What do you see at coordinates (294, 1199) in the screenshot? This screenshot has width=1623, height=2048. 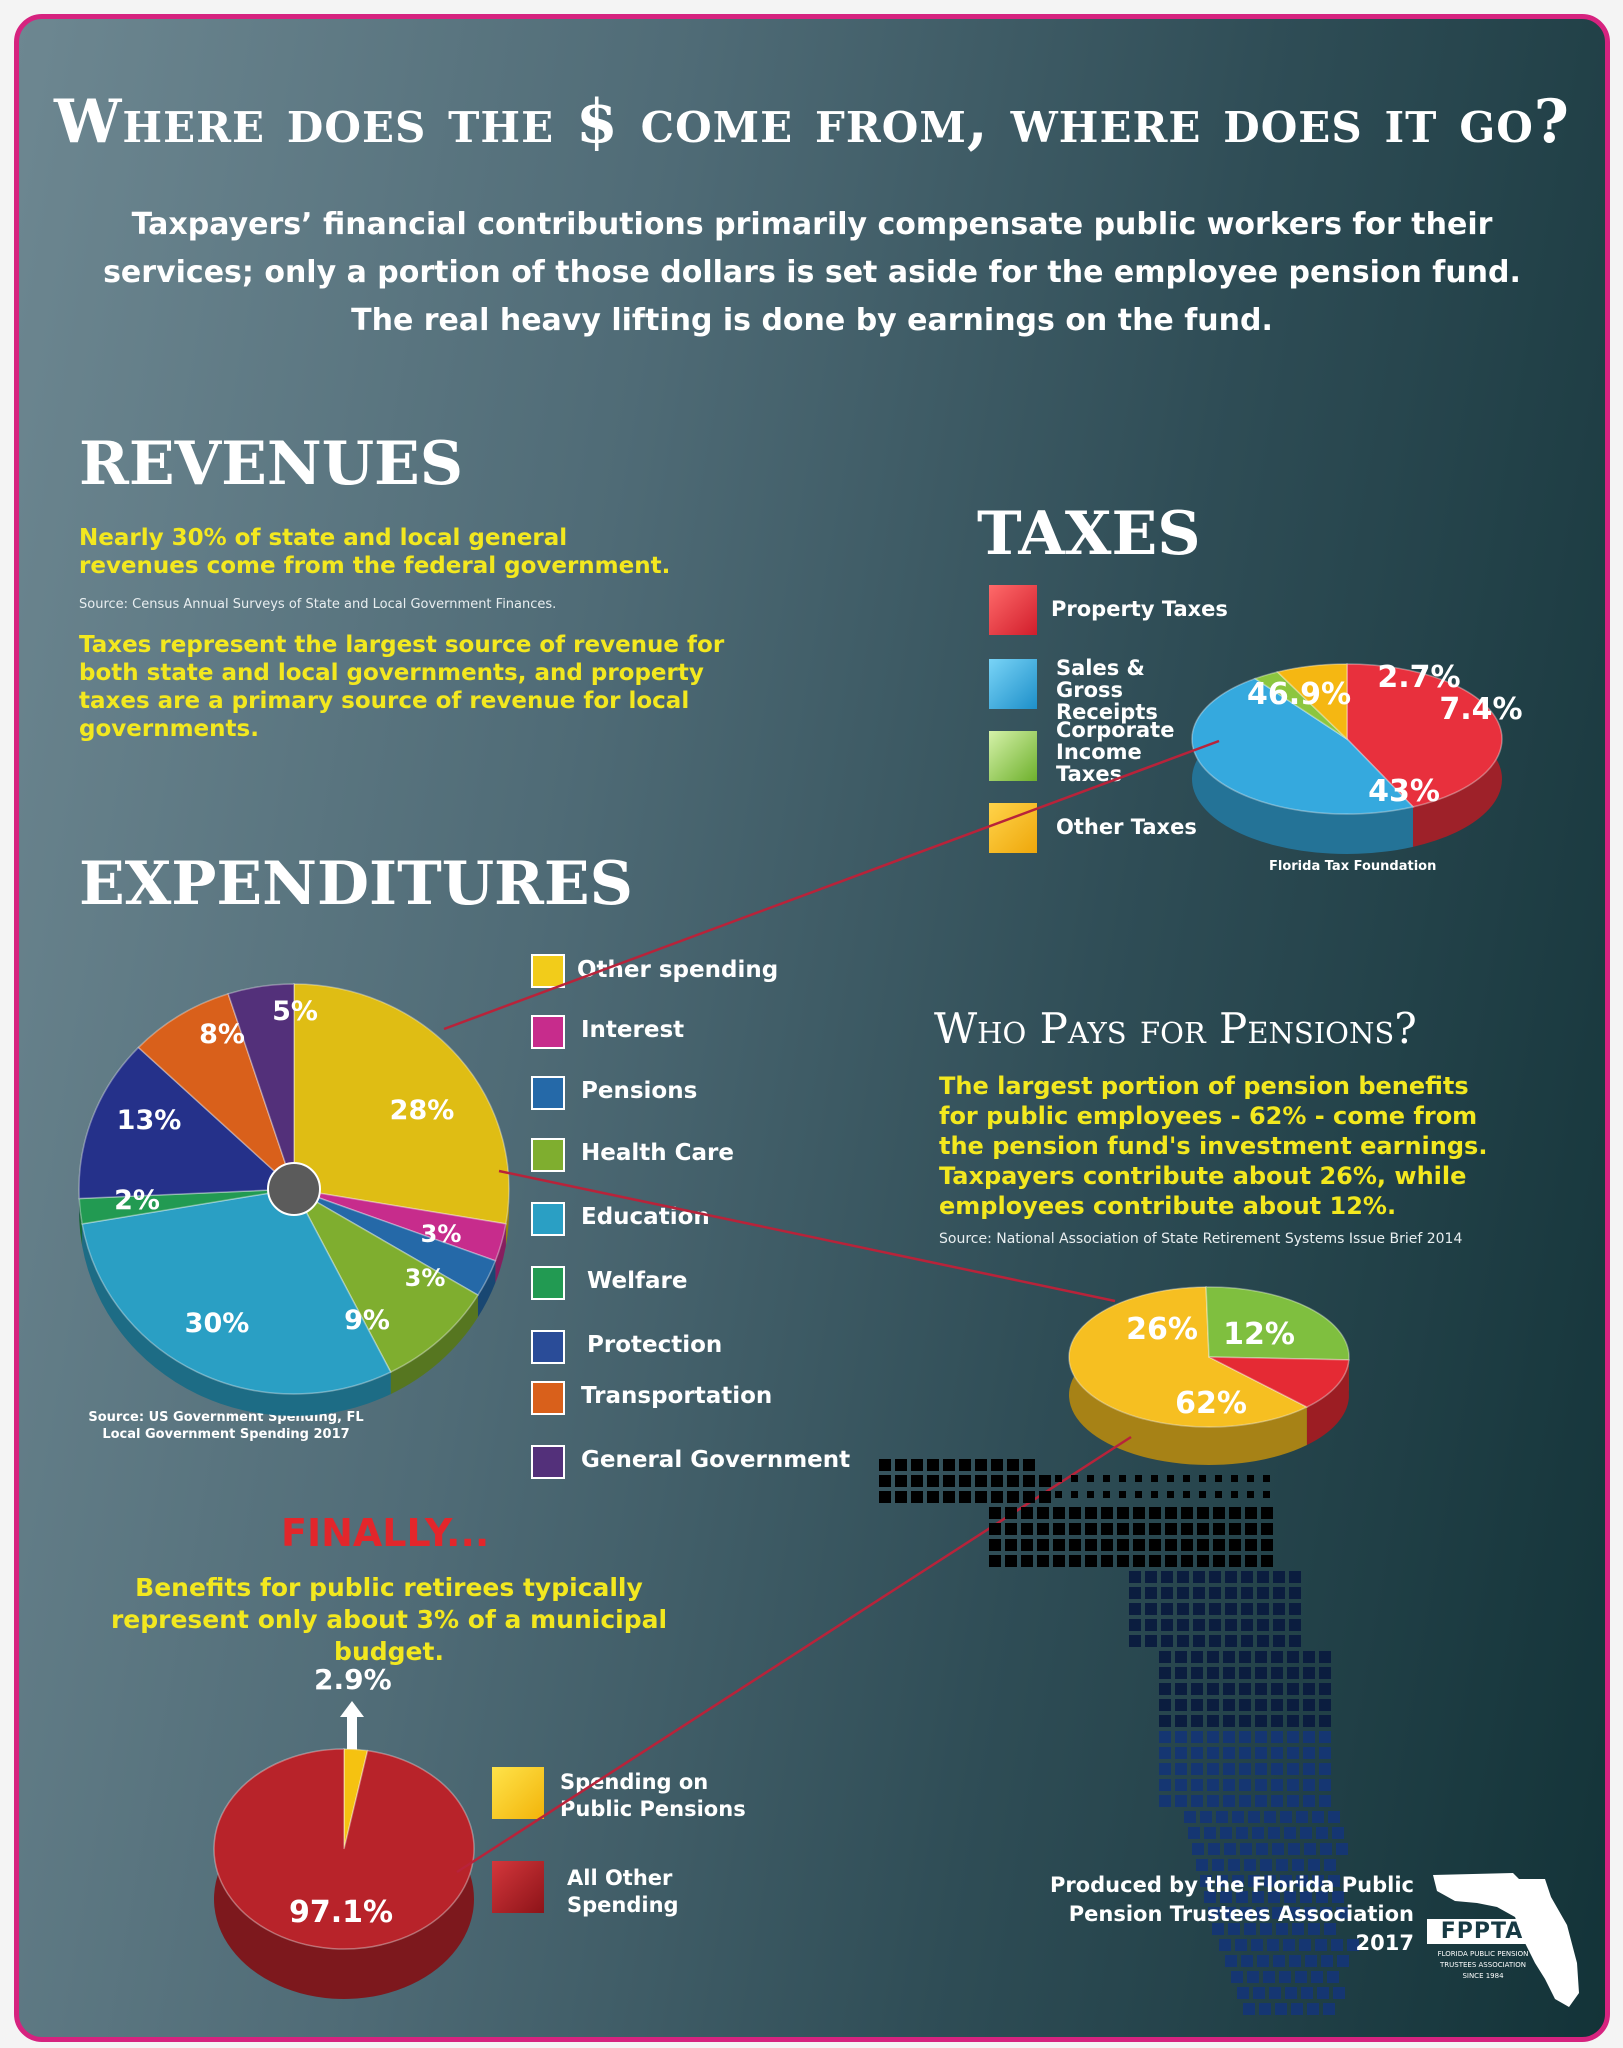 I see `expenditures-pie: 28% 3% 3% 9% 30% 2% 13% 8% 5%` at bounding box center [294, 1199].